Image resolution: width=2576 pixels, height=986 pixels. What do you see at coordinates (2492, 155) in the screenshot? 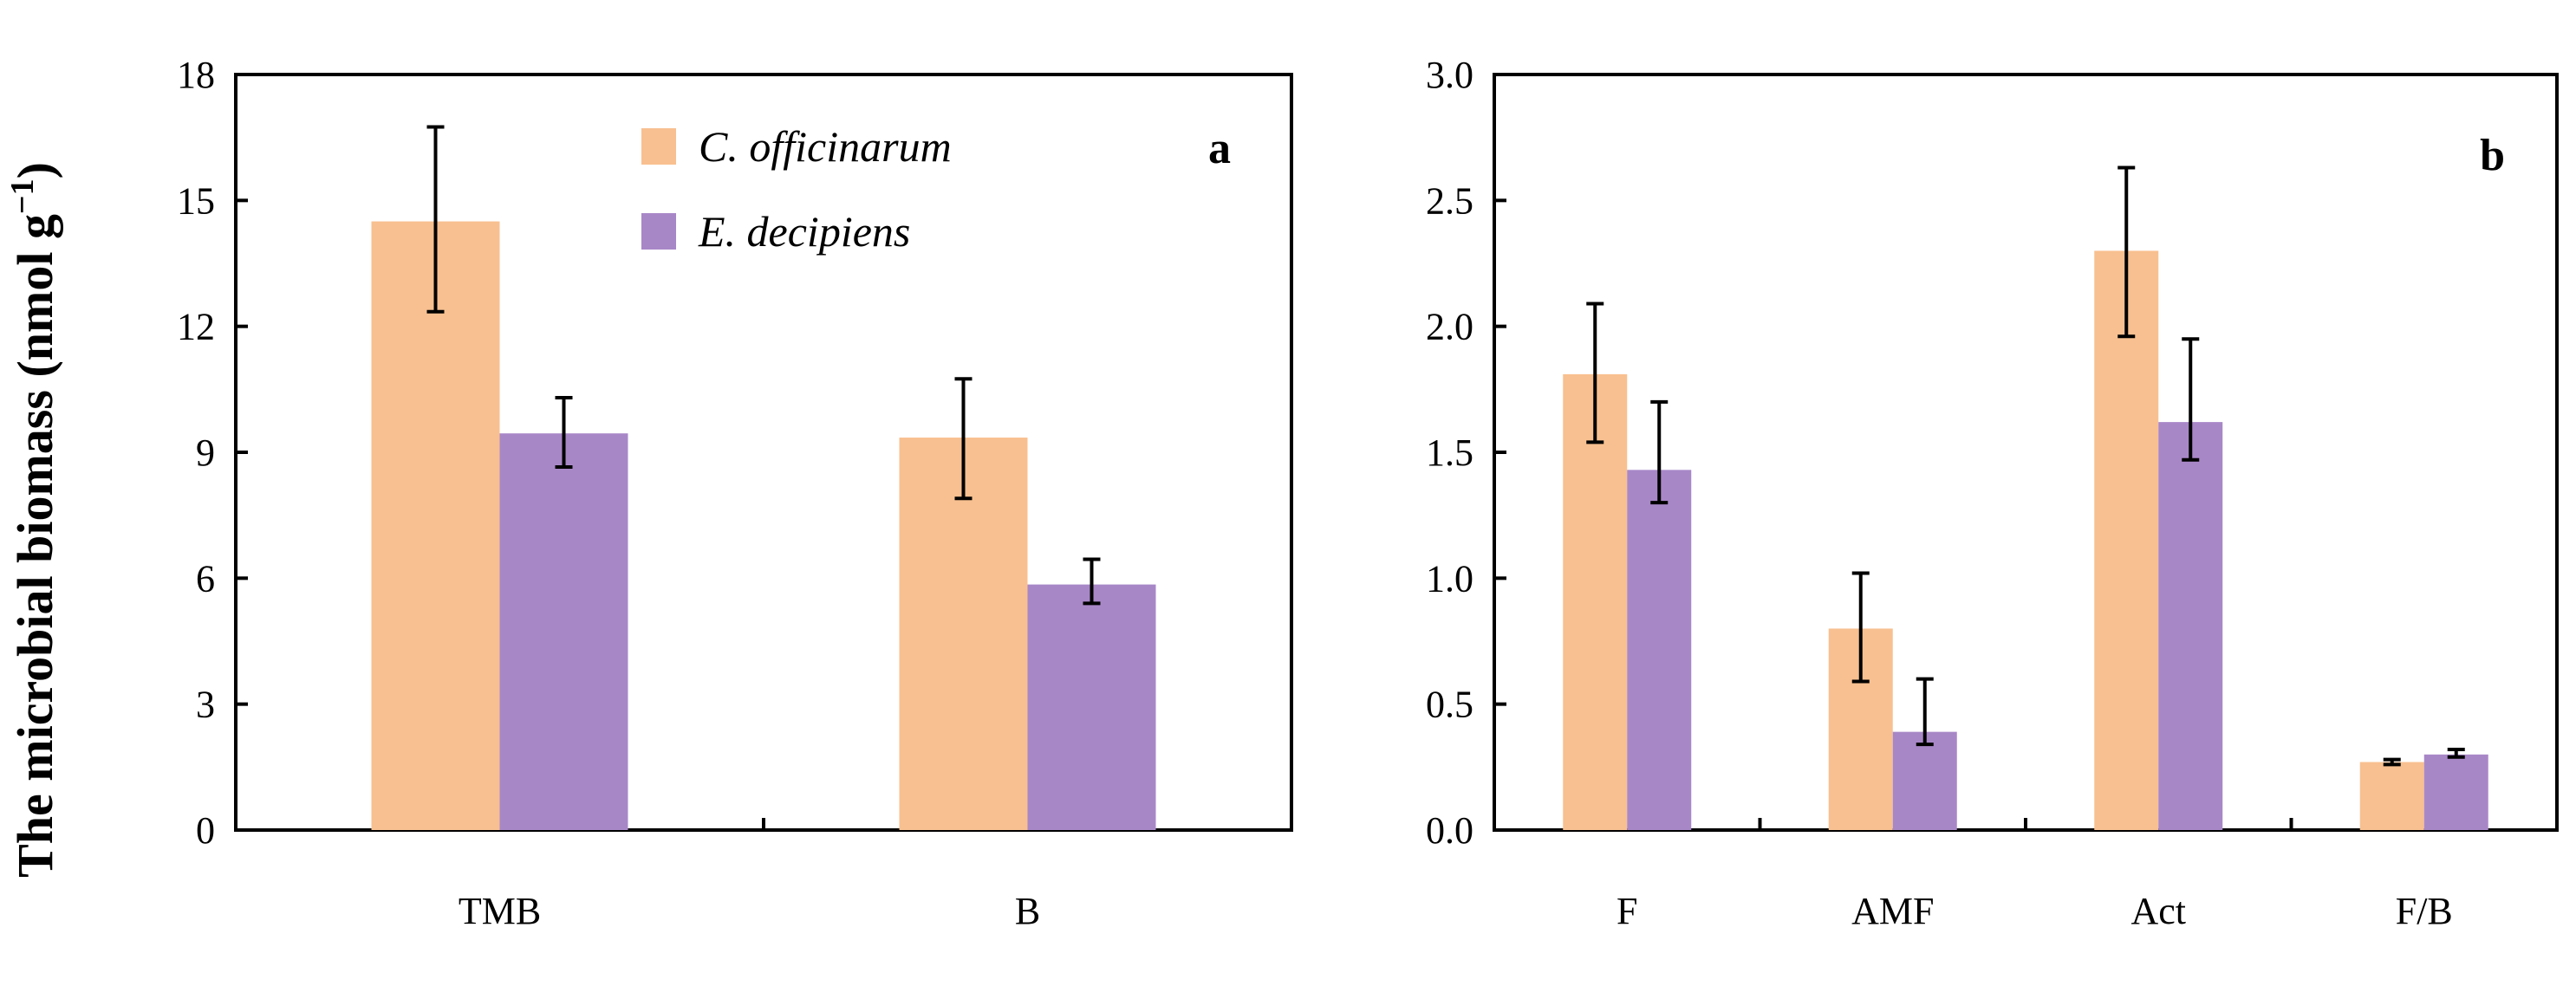
I see `panel-b-letter: b` at bounding box center [2492, 155].